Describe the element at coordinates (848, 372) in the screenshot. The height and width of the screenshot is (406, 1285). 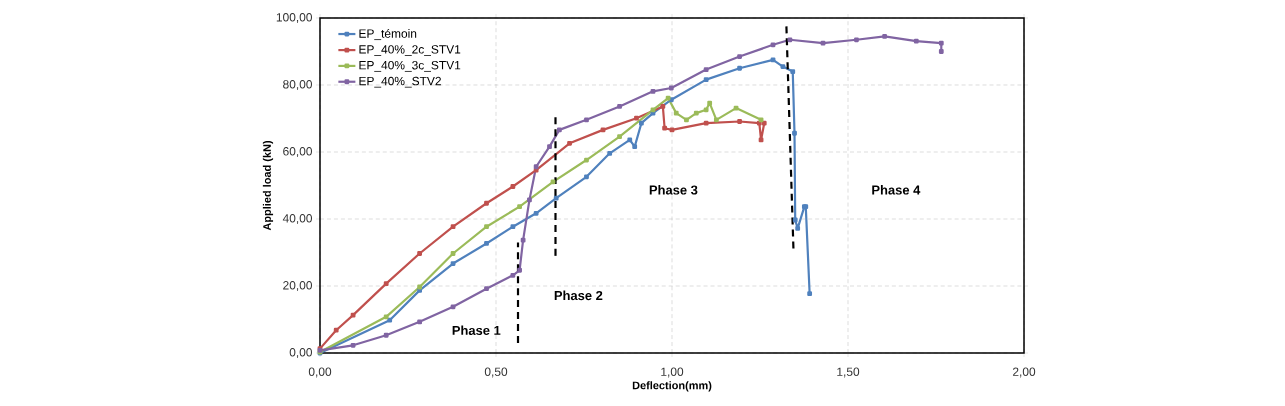
I see `x-tick-label: 1,50` at that location.